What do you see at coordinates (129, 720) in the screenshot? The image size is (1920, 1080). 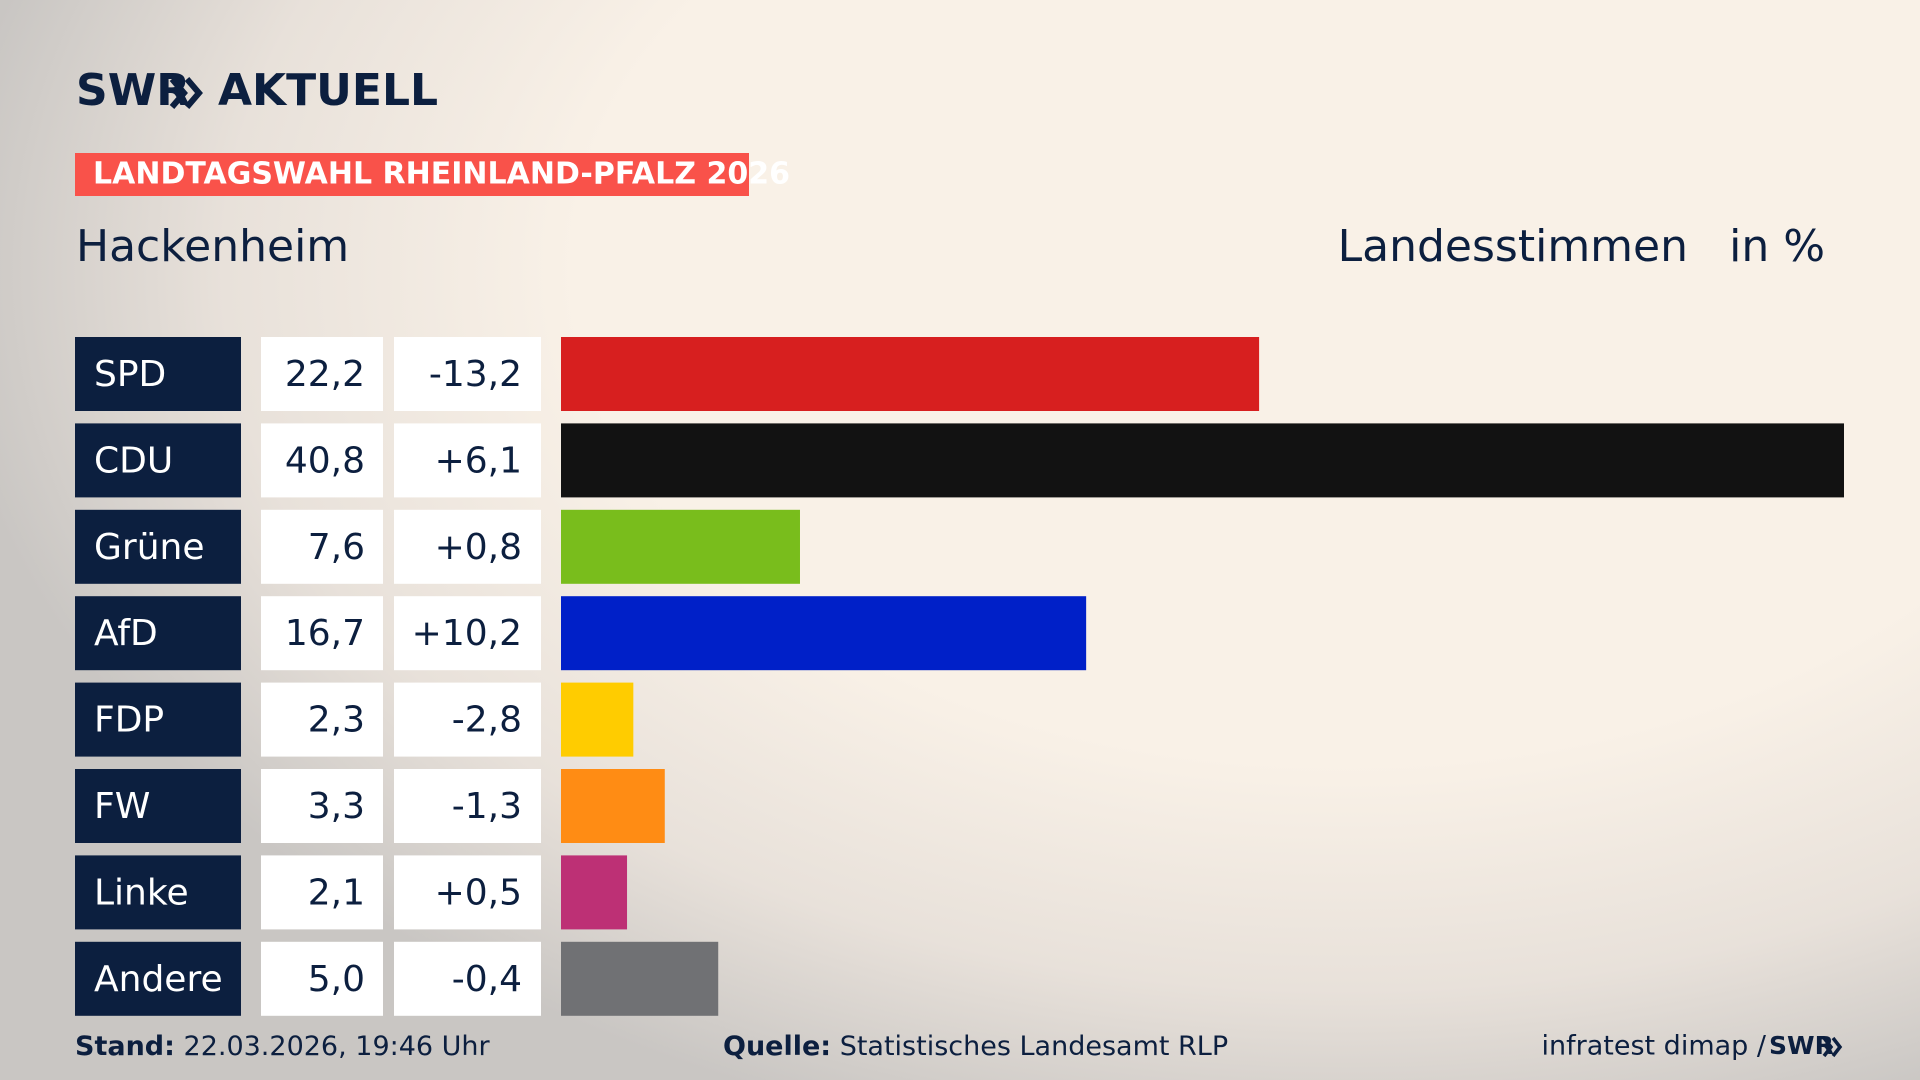 I see `party-label: FDP` at bounding box center [129, 720].